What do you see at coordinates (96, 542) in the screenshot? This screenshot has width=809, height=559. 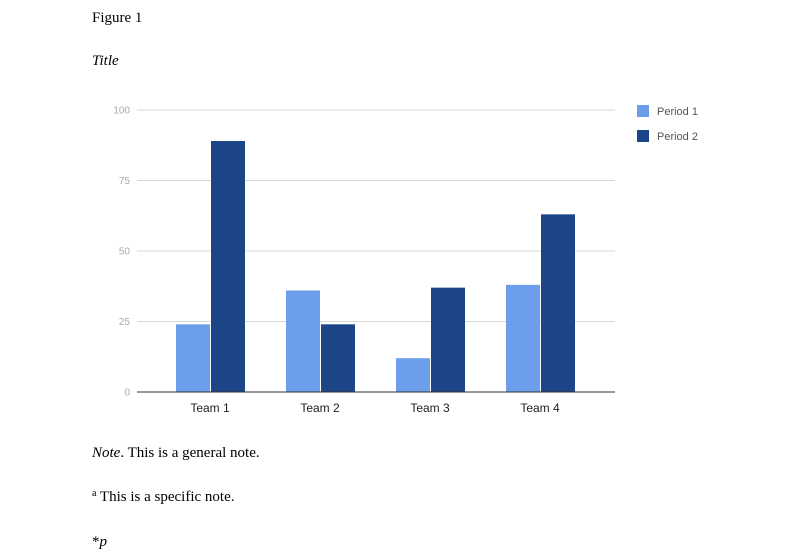 I see `note-marker: *` at bounding box center [96, 542].